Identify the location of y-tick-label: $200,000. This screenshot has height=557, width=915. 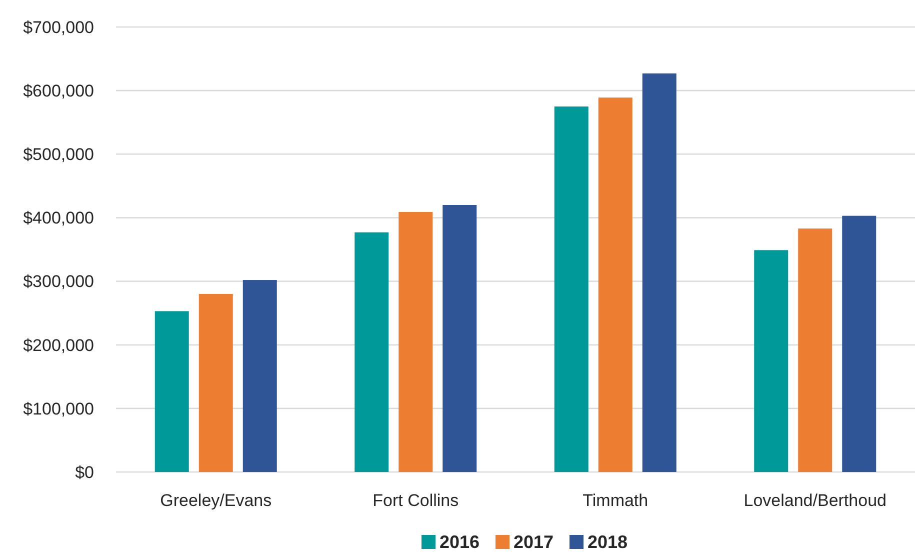
(58, 345).